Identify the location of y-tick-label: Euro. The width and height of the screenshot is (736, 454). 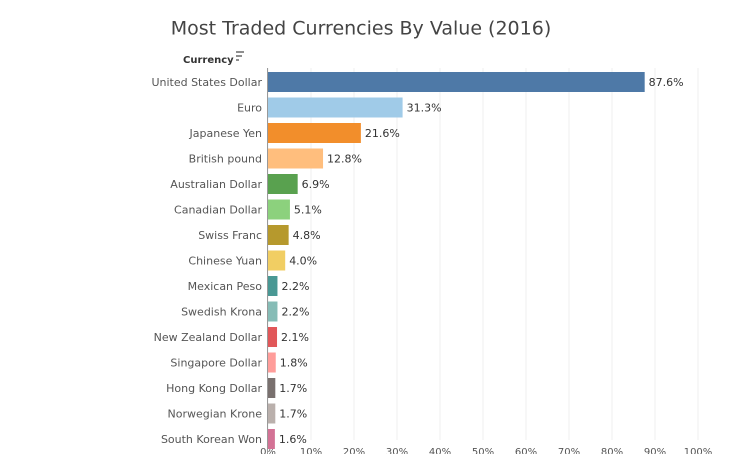
(249, 108).